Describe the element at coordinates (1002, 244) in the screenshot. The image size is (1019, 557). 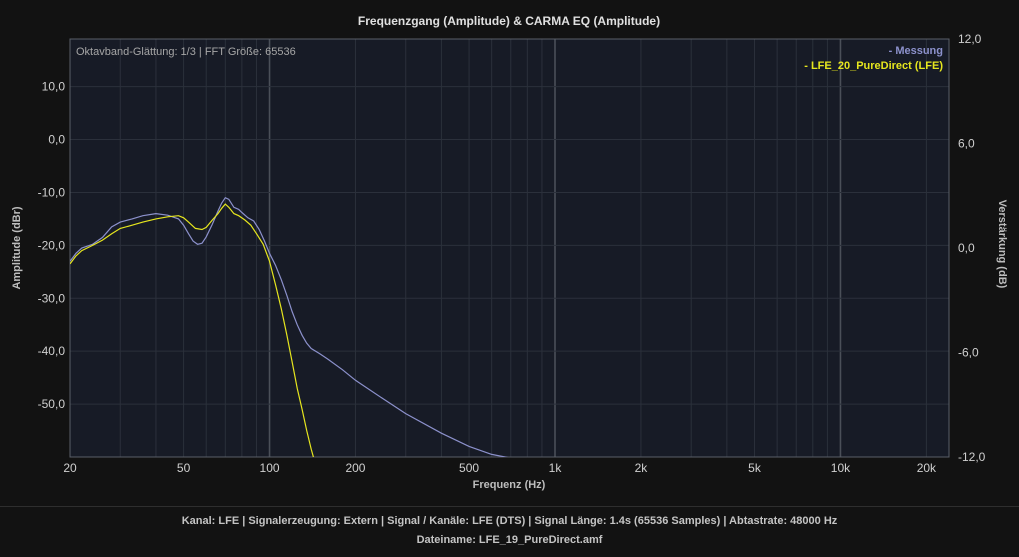
I see `y2-axis-label: Verstärkung (dB)` at that location.